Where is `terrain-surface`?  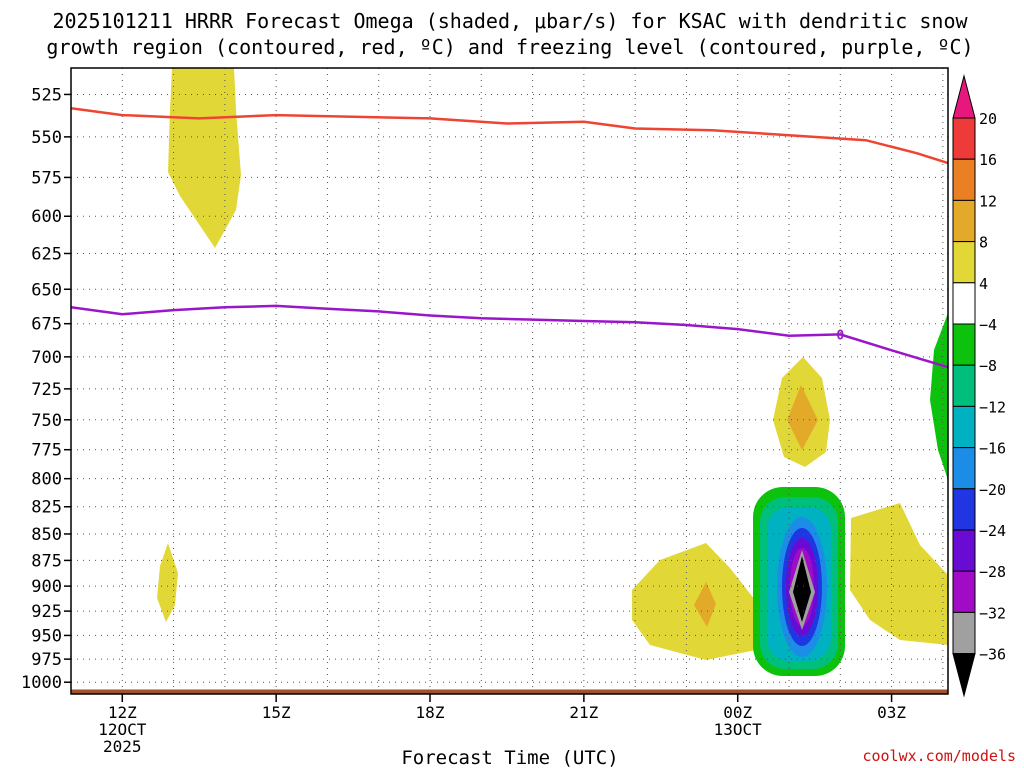
terrain-surface is located at coordinates (509, 691).